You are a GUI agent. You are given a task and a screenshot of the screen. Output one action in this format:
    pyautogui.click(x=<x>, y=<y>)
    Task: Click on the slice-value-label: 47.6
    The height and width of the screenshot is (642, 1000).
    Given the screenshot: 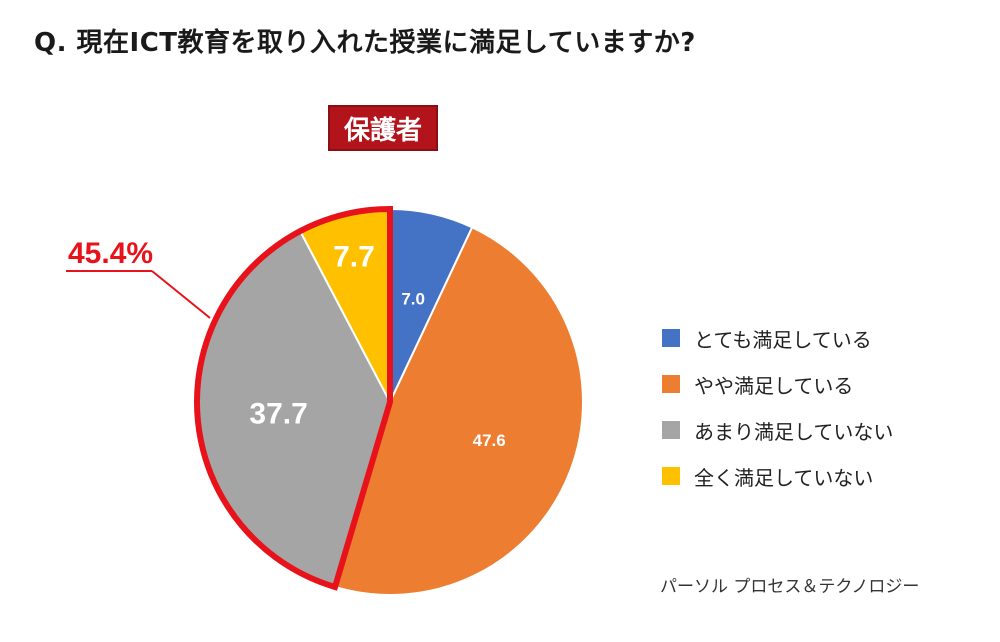 What is the action you would take?
    pyautogui.click(x=489, y=440)
    